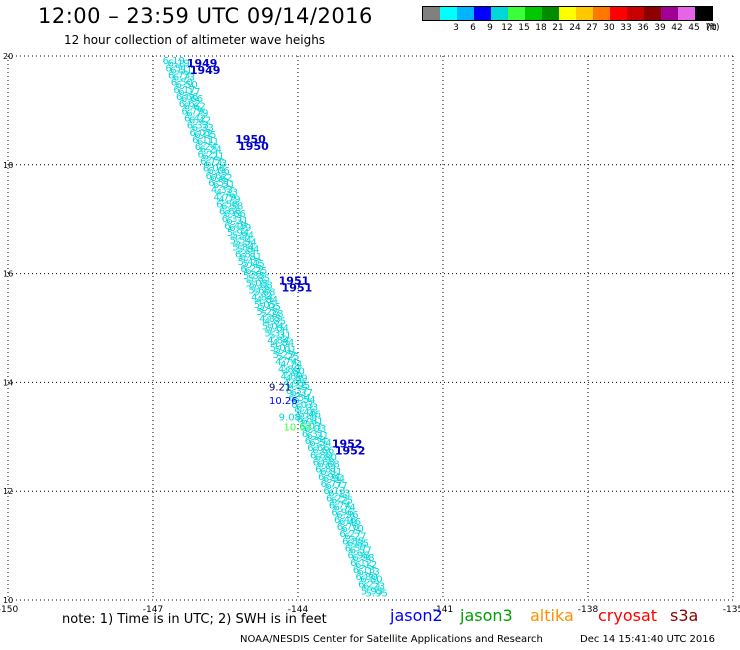 The height and width of the screenshot is (650, 740). Describe the element at coordinates (249, 262) in the screenshot. I see `wave-height-value: 5.45` at that location.